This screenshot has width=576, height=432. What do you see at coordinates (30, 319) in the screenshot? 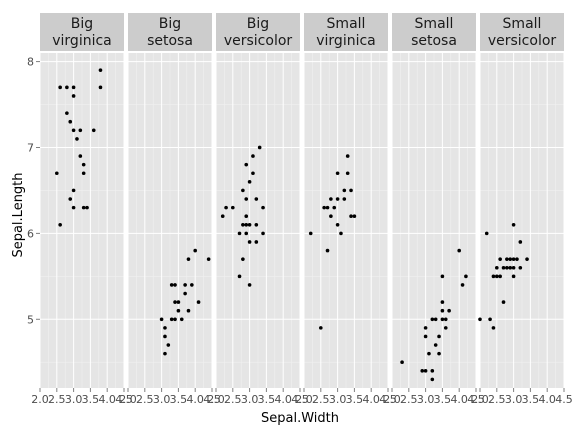
I see `y-tick-label: 5` at bounding box center [30, 319].